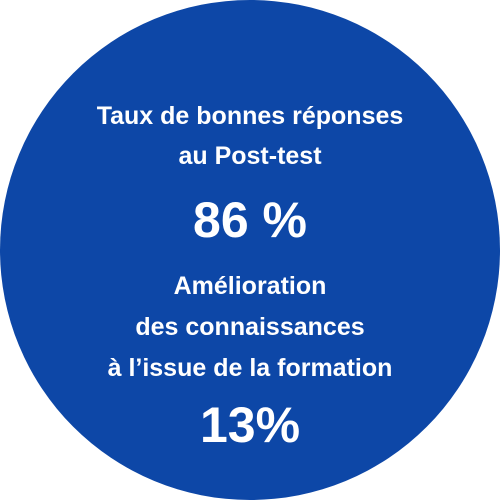 The height and width of the screenshot is (500, 500). Describe the element at coordinates (250, 368) in the screenshot. I see `stat-2-label-line-3: à l’issue de la formation` at that location.